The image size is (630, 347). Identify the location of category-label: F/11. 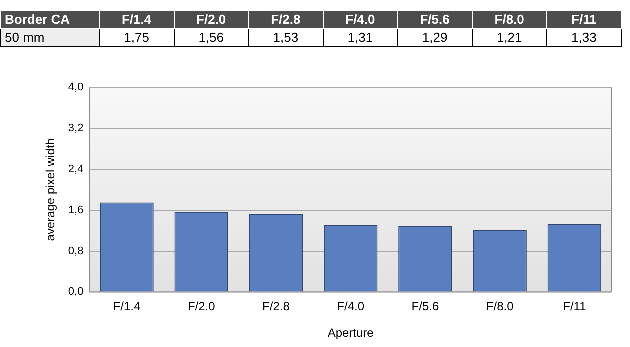
(584, 19).